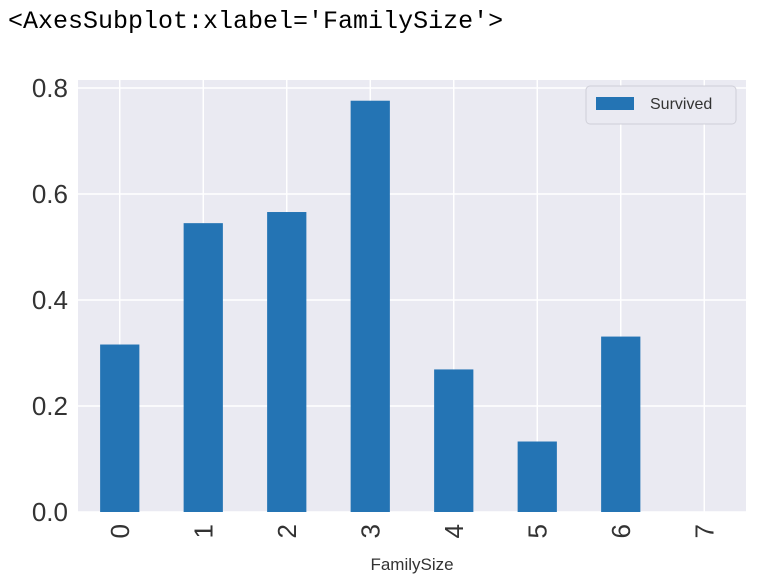 The image size is (760, 584). I want to click on y-tick-labels: 0.0 0.2 0.4 0.6 0.8, so click(50, 300).